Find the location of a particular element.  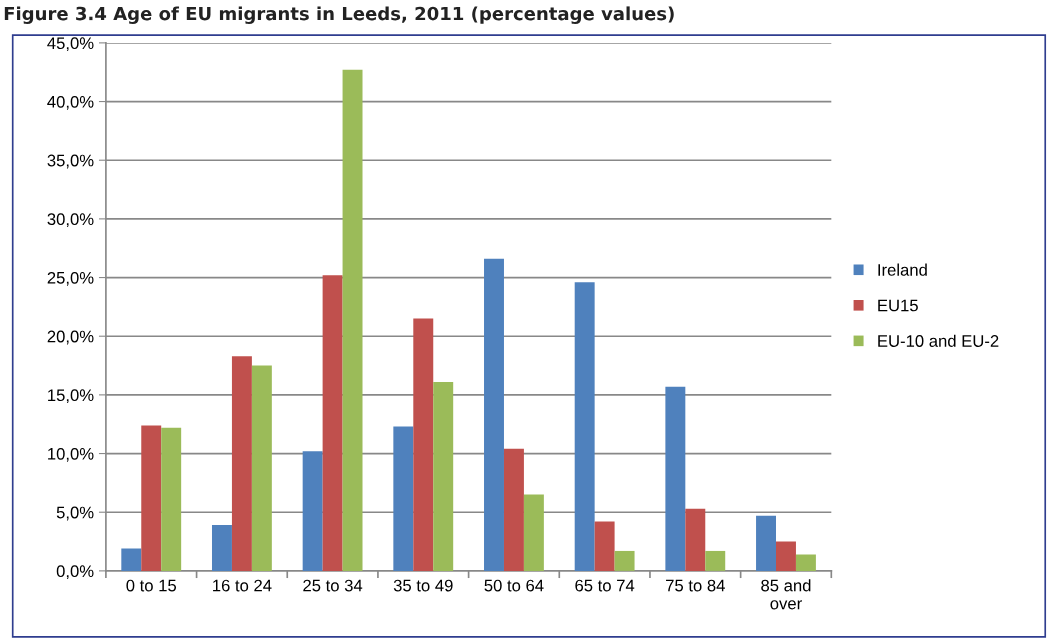

x-tick-label: 50 to 64 is located at coordinates (514, 585).